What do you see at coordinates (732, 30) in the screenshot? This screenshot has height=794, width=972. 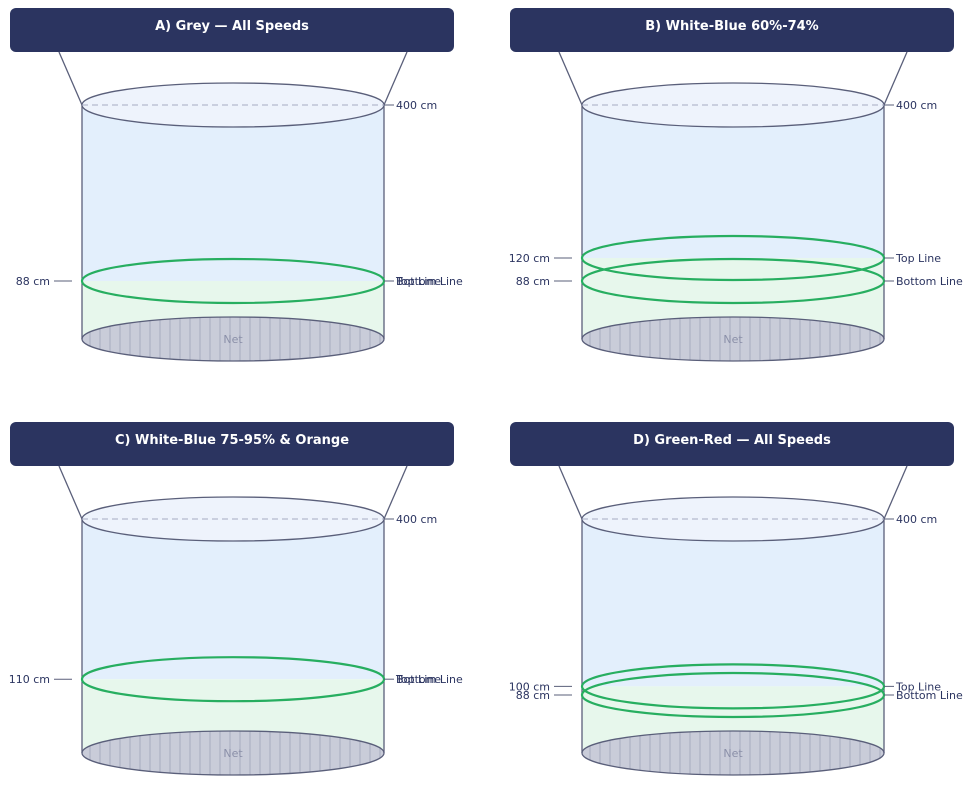 I see `panel-title: B) White-Blue 60%-74%` at bounding box center [732, 30].